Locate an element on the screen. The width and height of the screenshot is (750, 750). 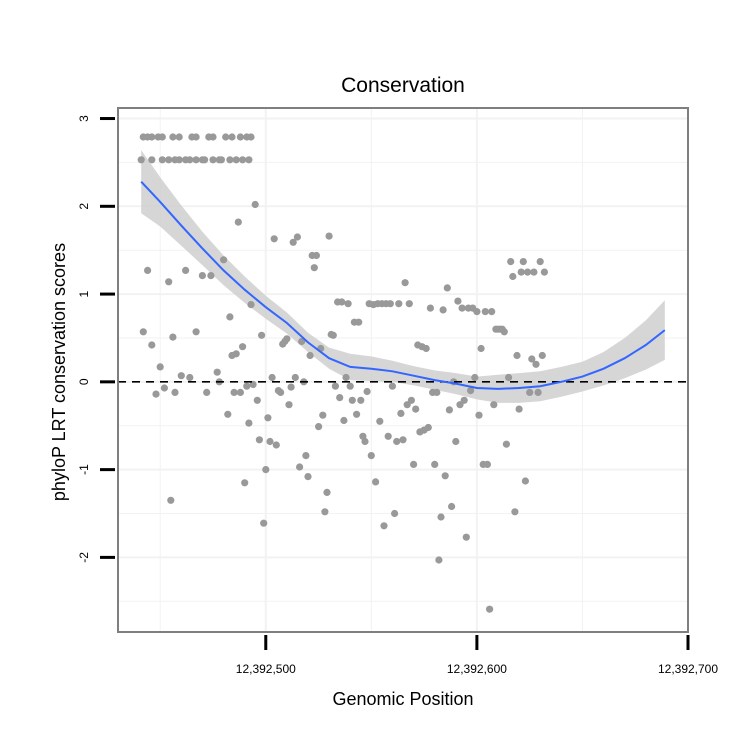
chart-title: Conservation is located at coordinates (403, 85).